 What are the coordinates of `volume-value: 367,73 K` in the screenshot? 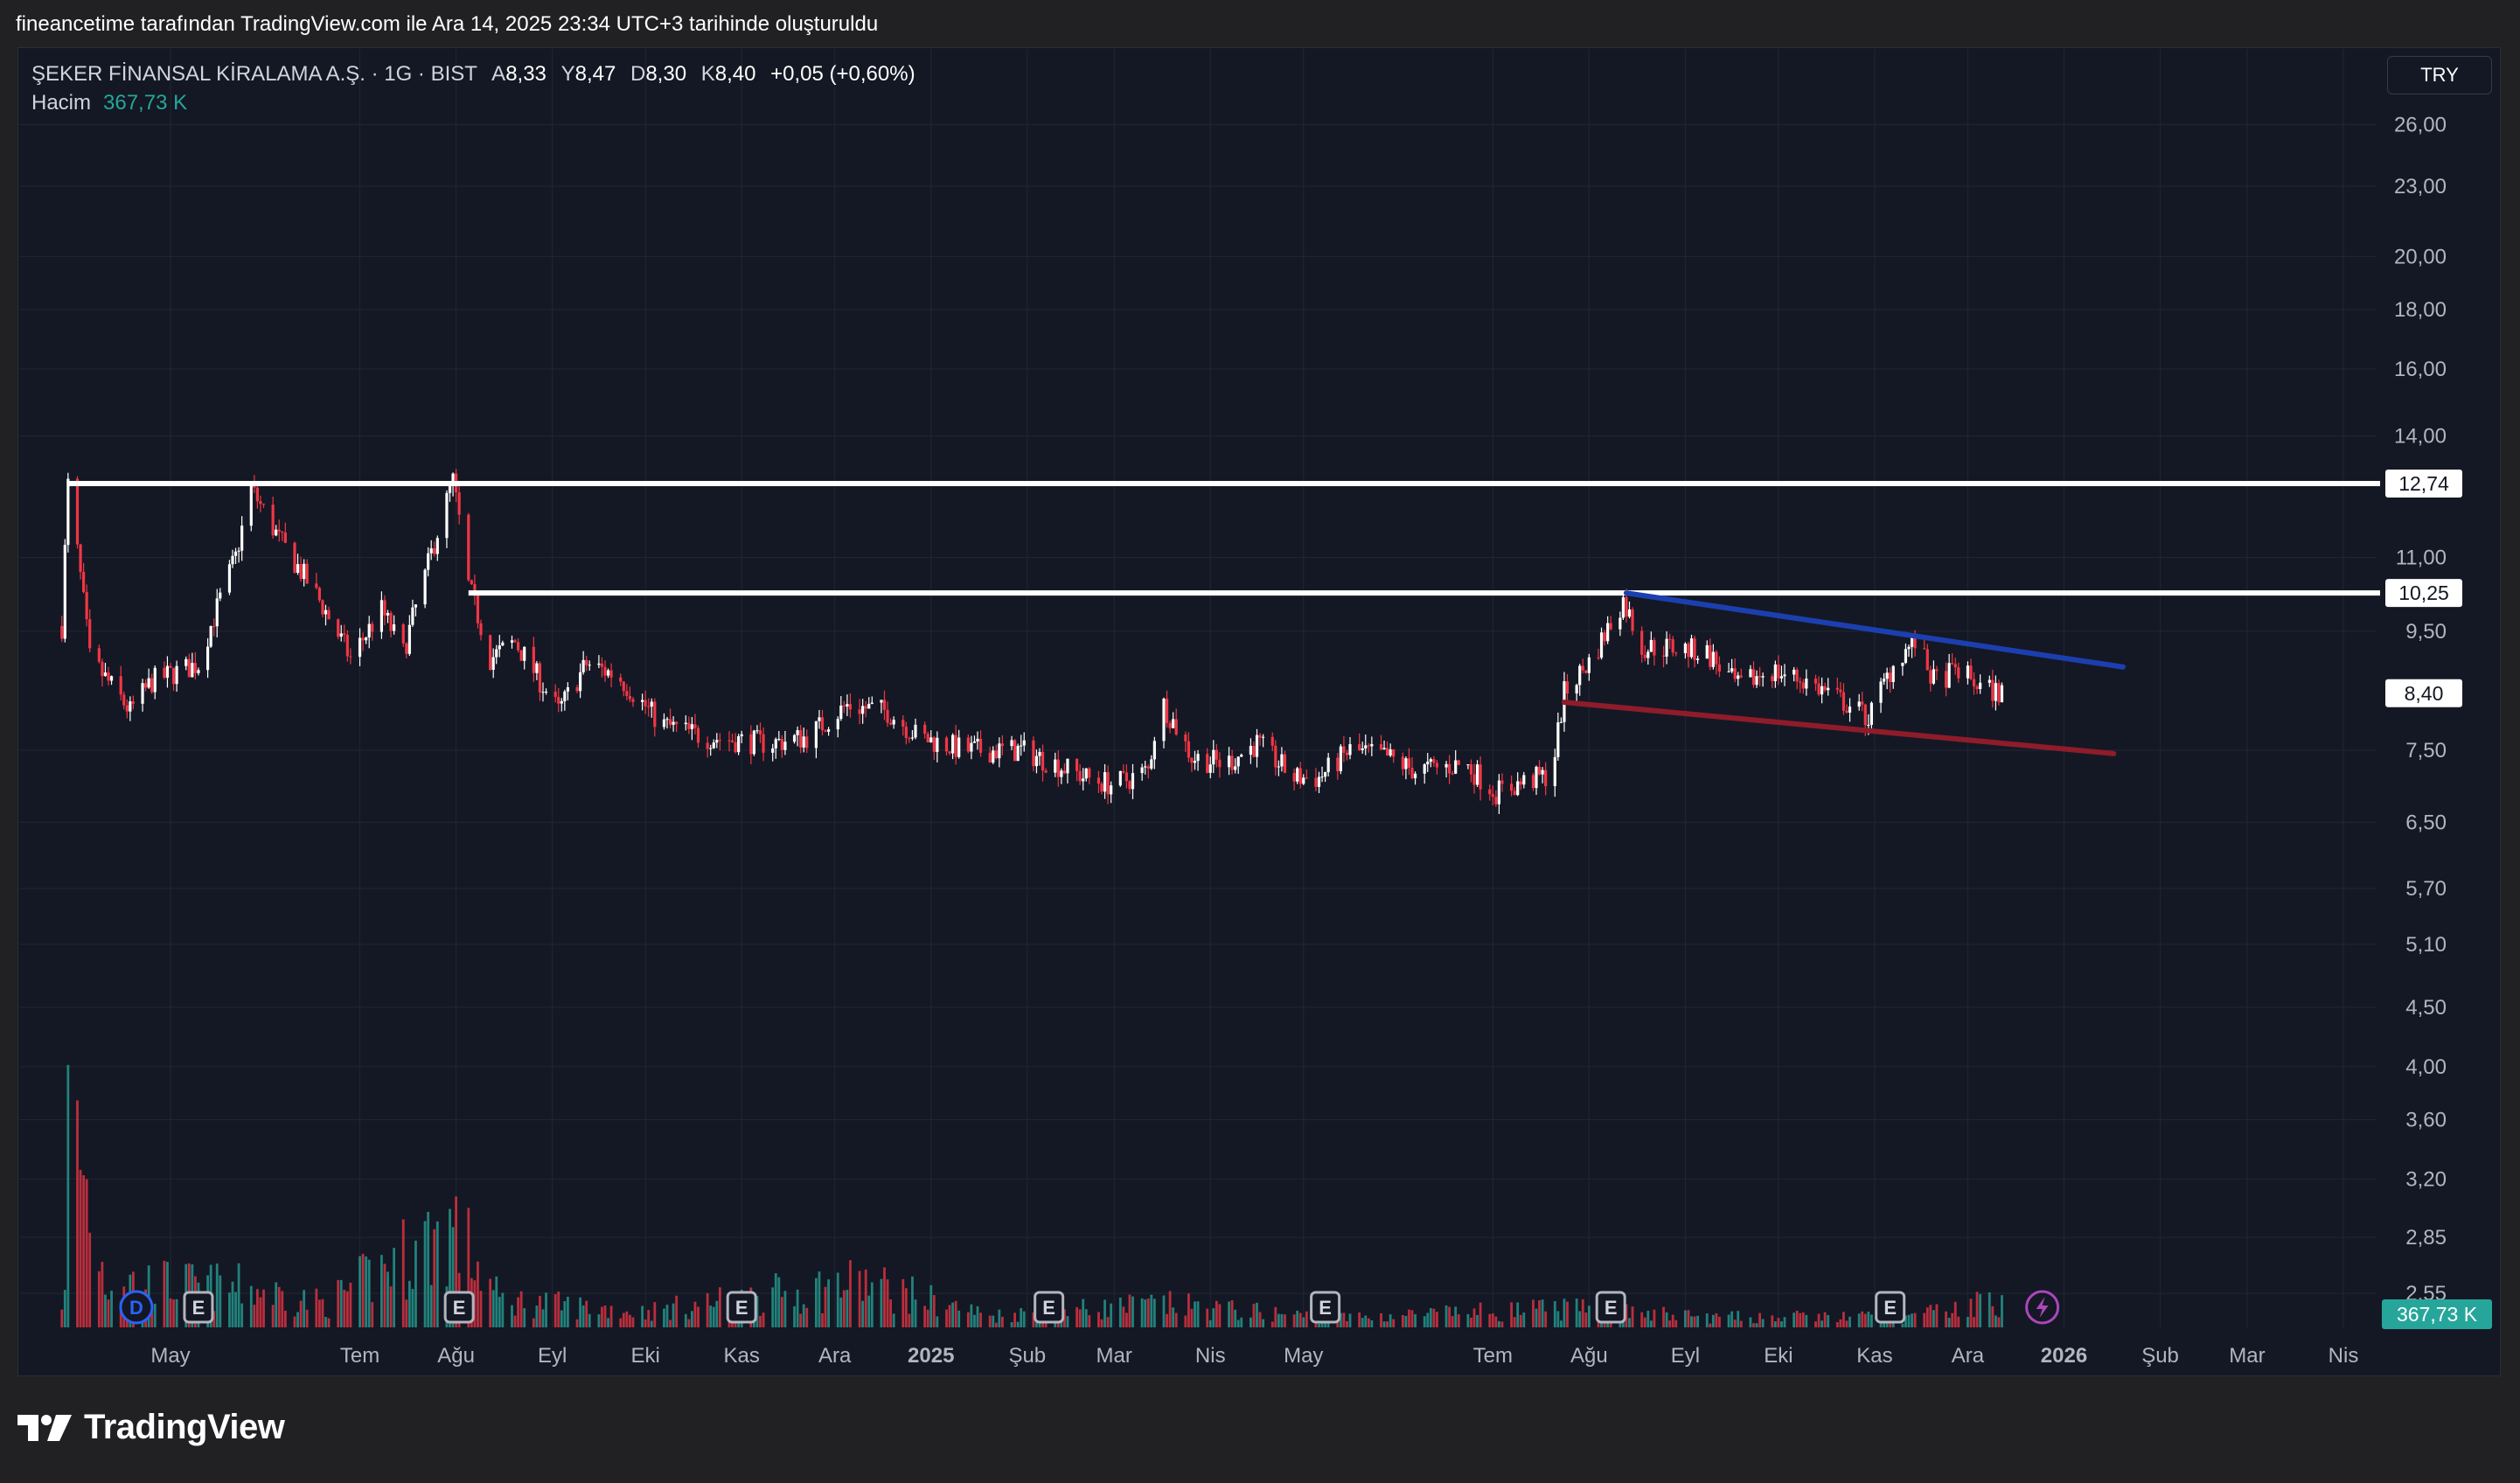 It's located at (145, 103).